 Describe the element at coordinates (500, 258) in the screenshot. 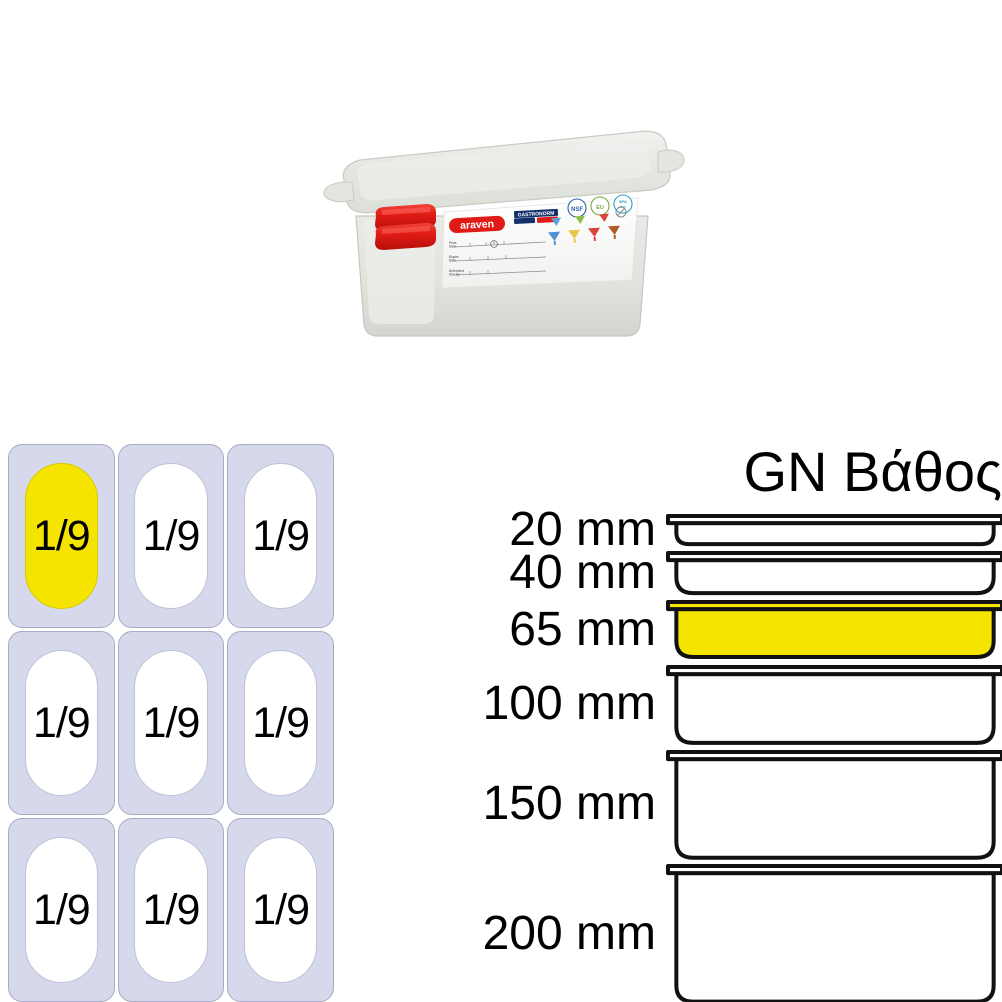

I see `label-write-on-lines` at that location.